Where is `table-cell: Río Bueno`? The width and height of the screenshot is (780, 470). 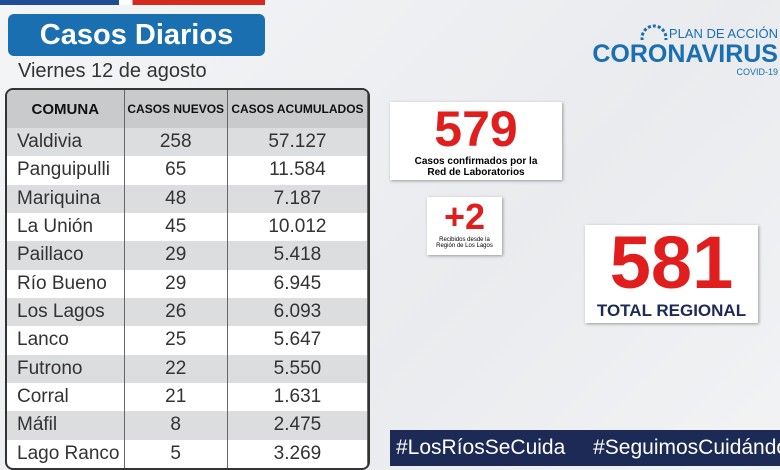 table-cell: Río Bueno is located at coordinates (66, 283).